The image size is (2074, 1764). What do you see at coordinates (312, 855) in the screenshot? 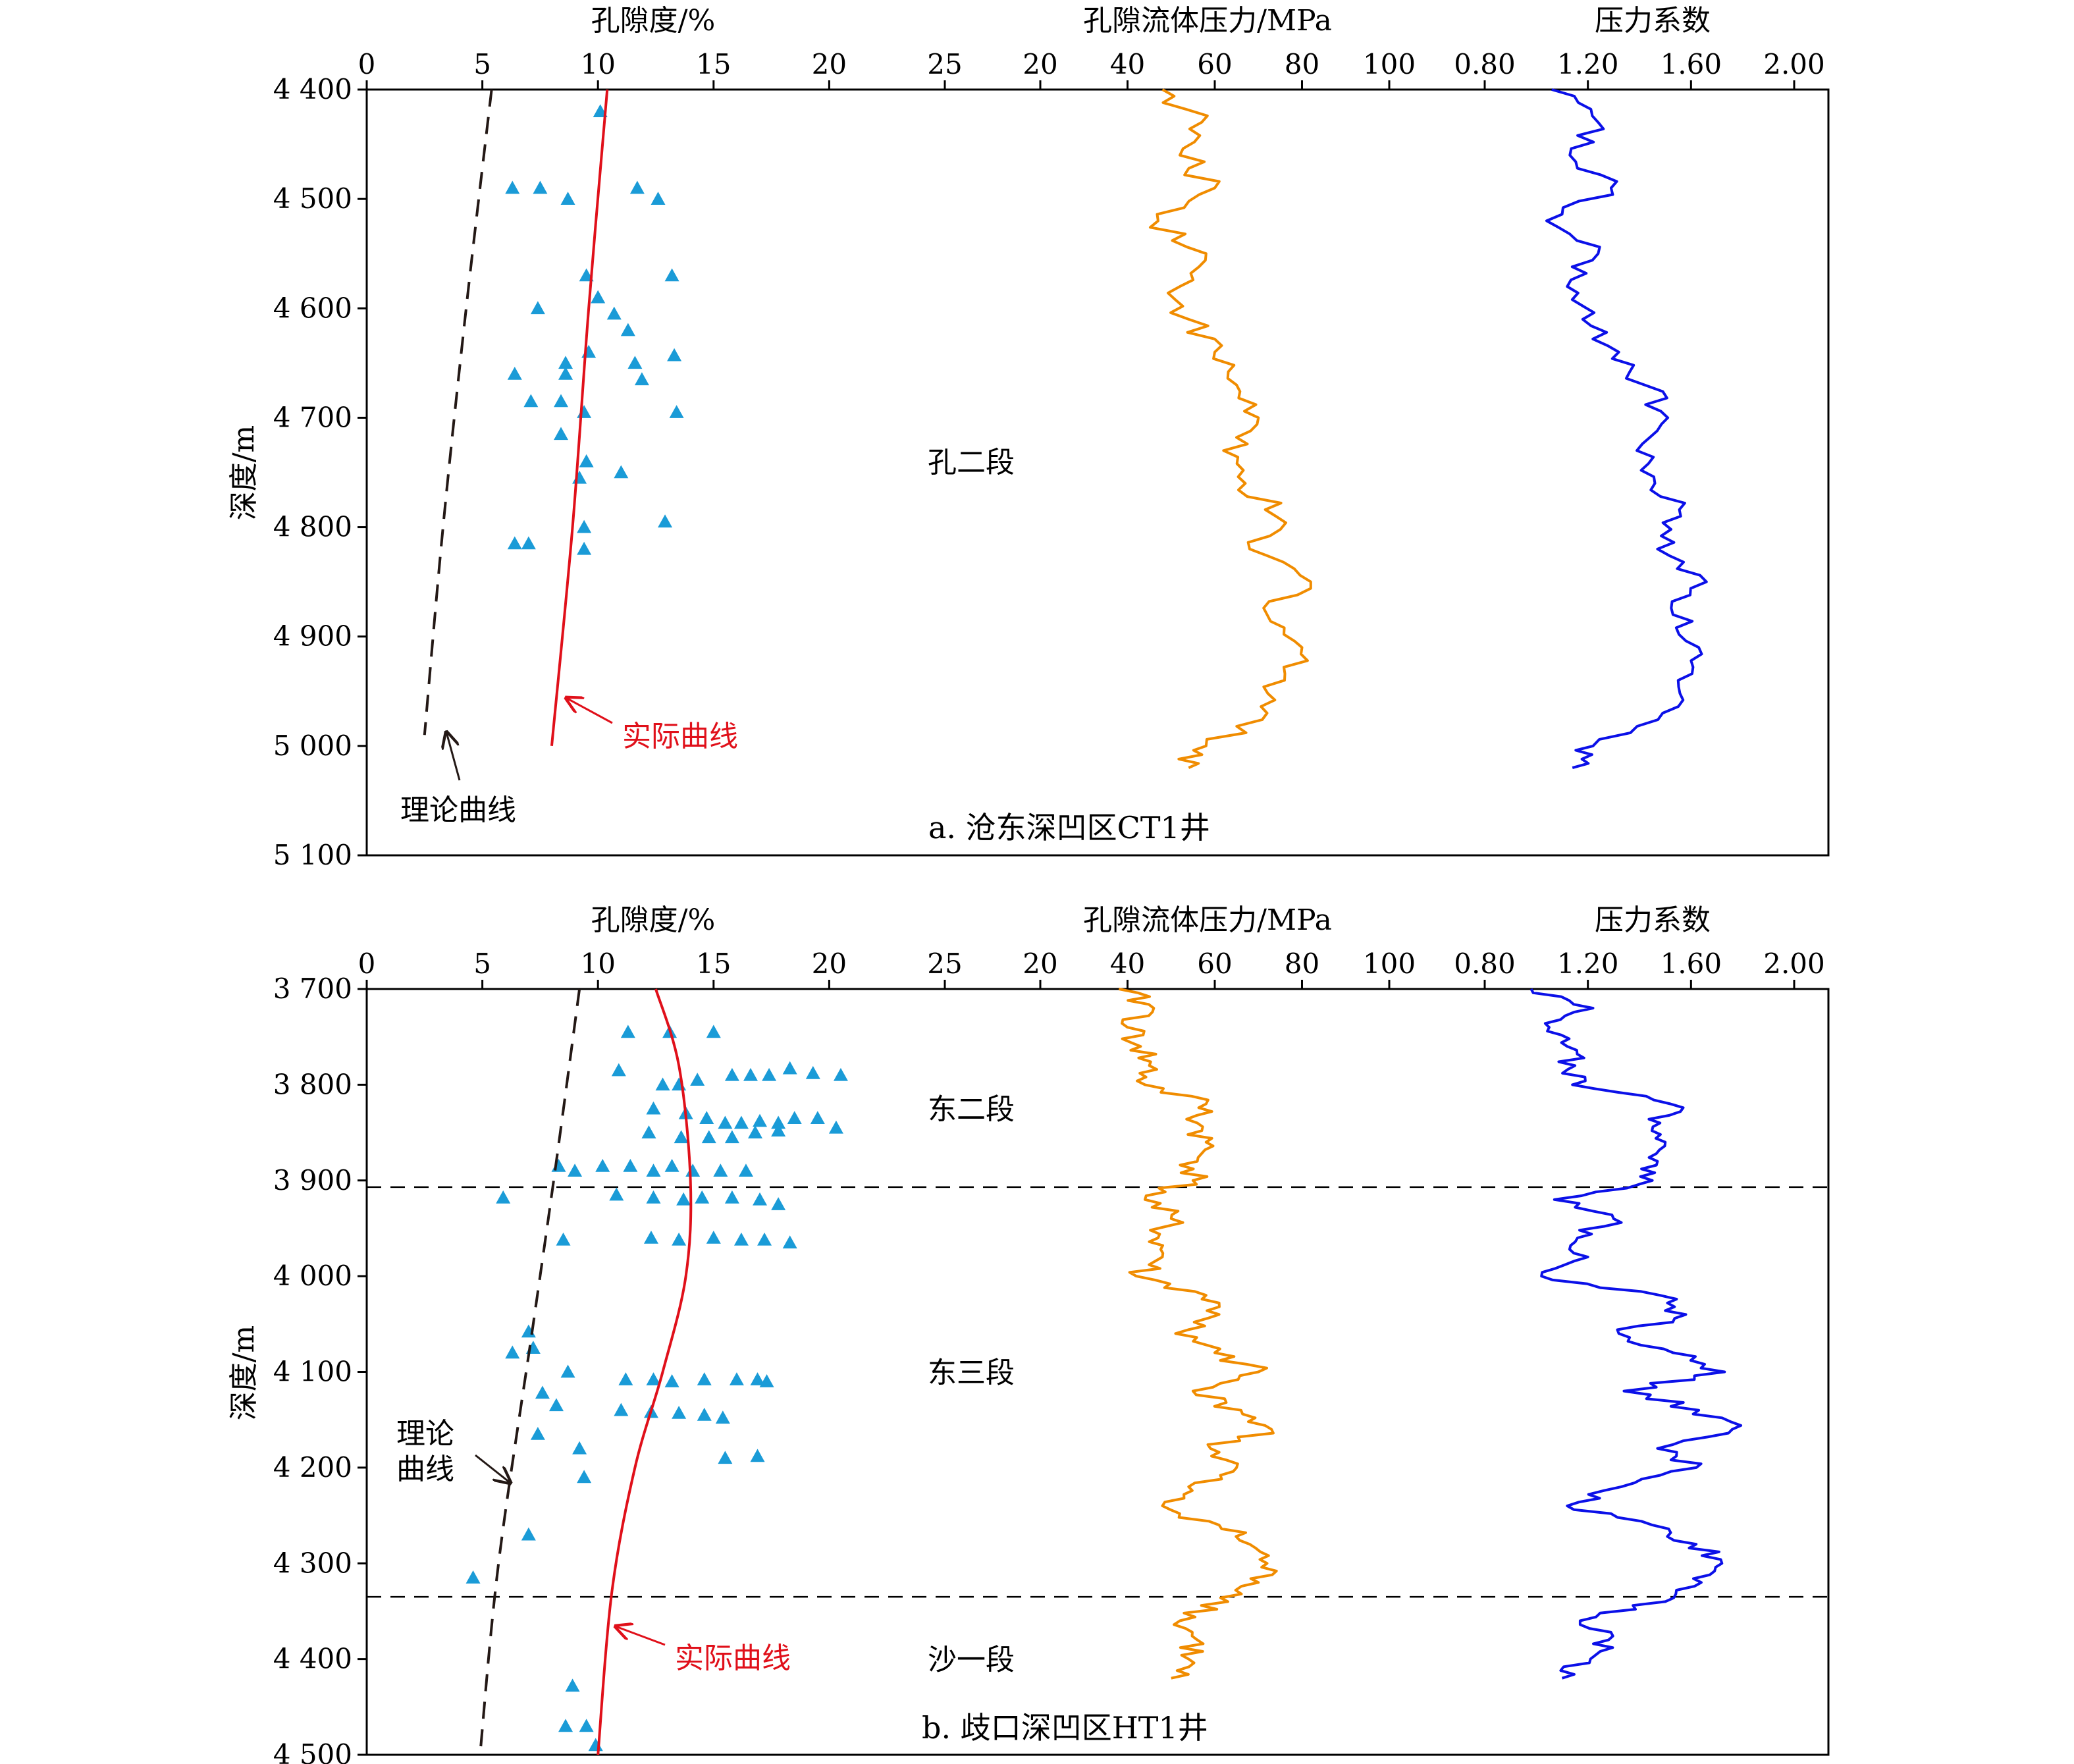
I see `y-tick-label: 5 100` at bounding box center [312, 855].